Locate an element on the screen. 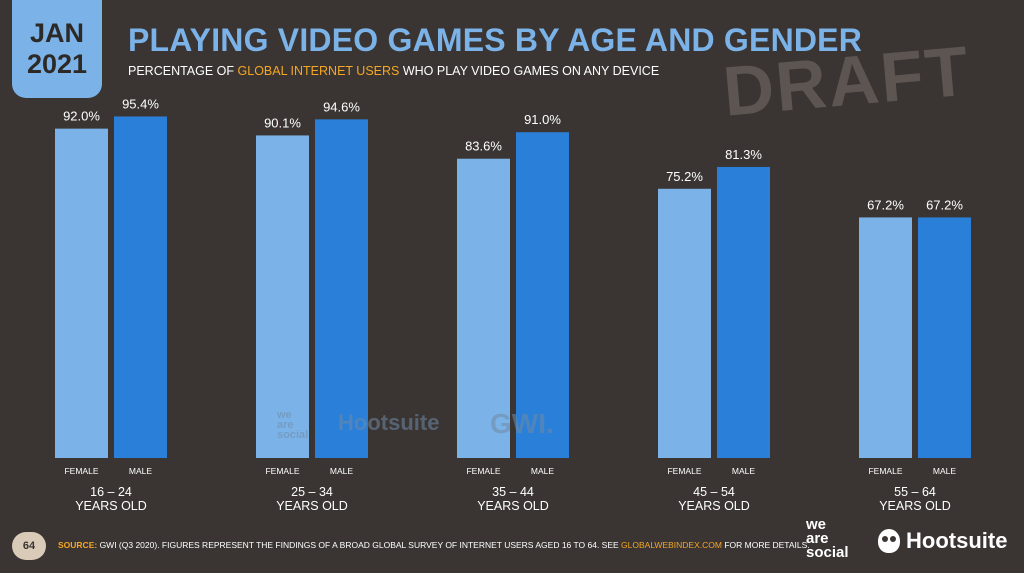 Image resolution: width=1024 pixels, height=573 pixels. series-label-female-2: FEMALE is located at coordinates (282, 471).